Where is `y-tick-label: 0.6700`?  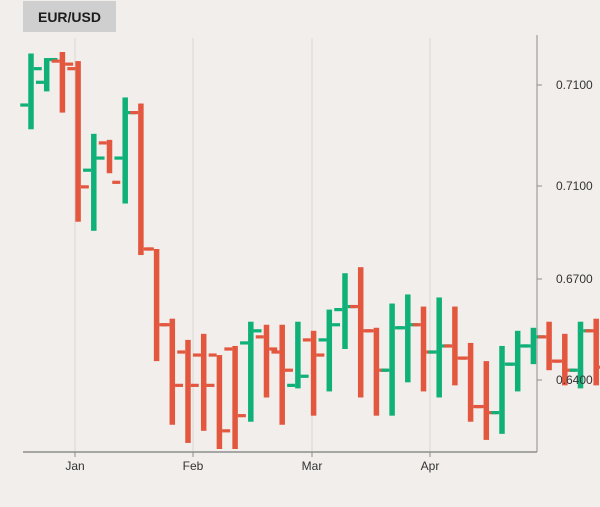 y-tick-label: 0.6700 is located at coordinates (574, 279).